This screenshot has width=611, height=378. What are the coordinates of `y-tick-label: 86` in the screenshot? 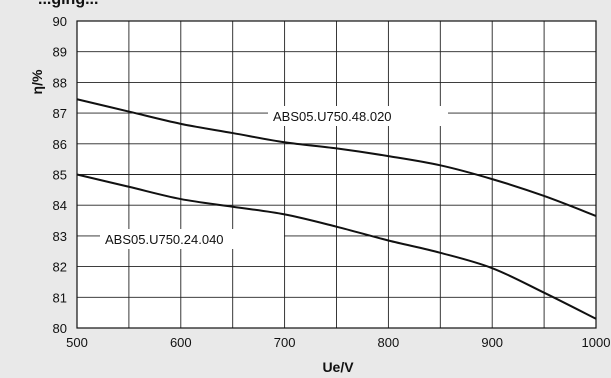 It's located at (60, 144).